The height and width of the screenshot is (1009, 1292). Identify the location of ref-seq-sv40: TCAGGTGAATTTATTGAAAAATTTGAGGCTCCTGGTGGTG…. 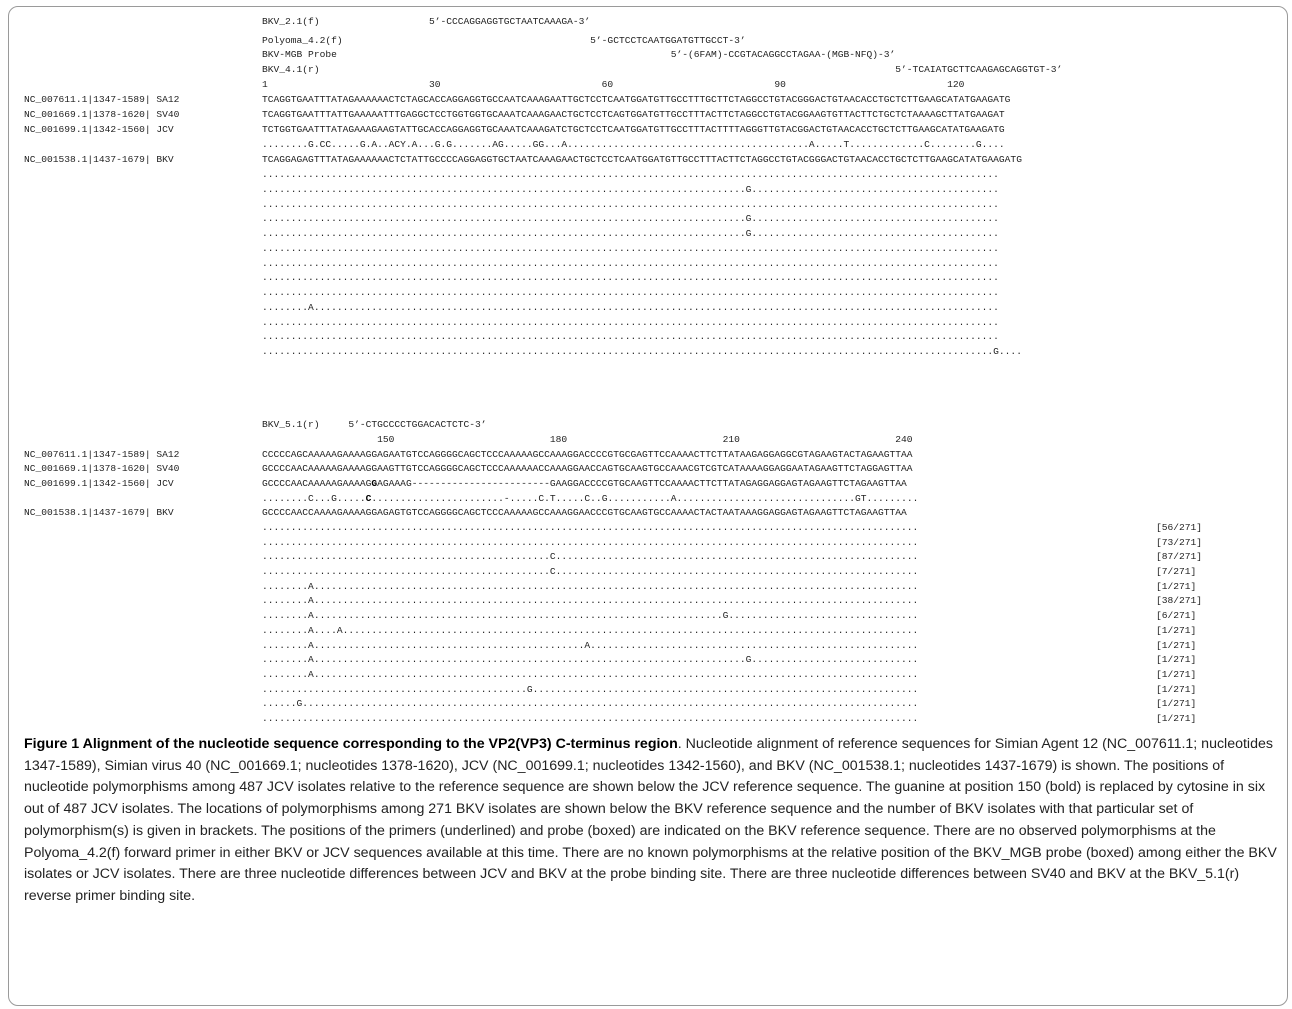
(633, 114).